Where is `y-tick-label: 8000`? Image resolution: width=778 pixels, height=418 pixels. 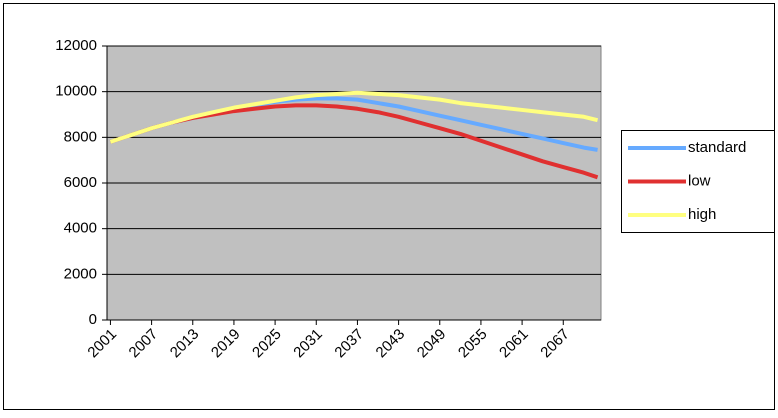 y-tick-label: 8000 is located at coordinates (80, 136).